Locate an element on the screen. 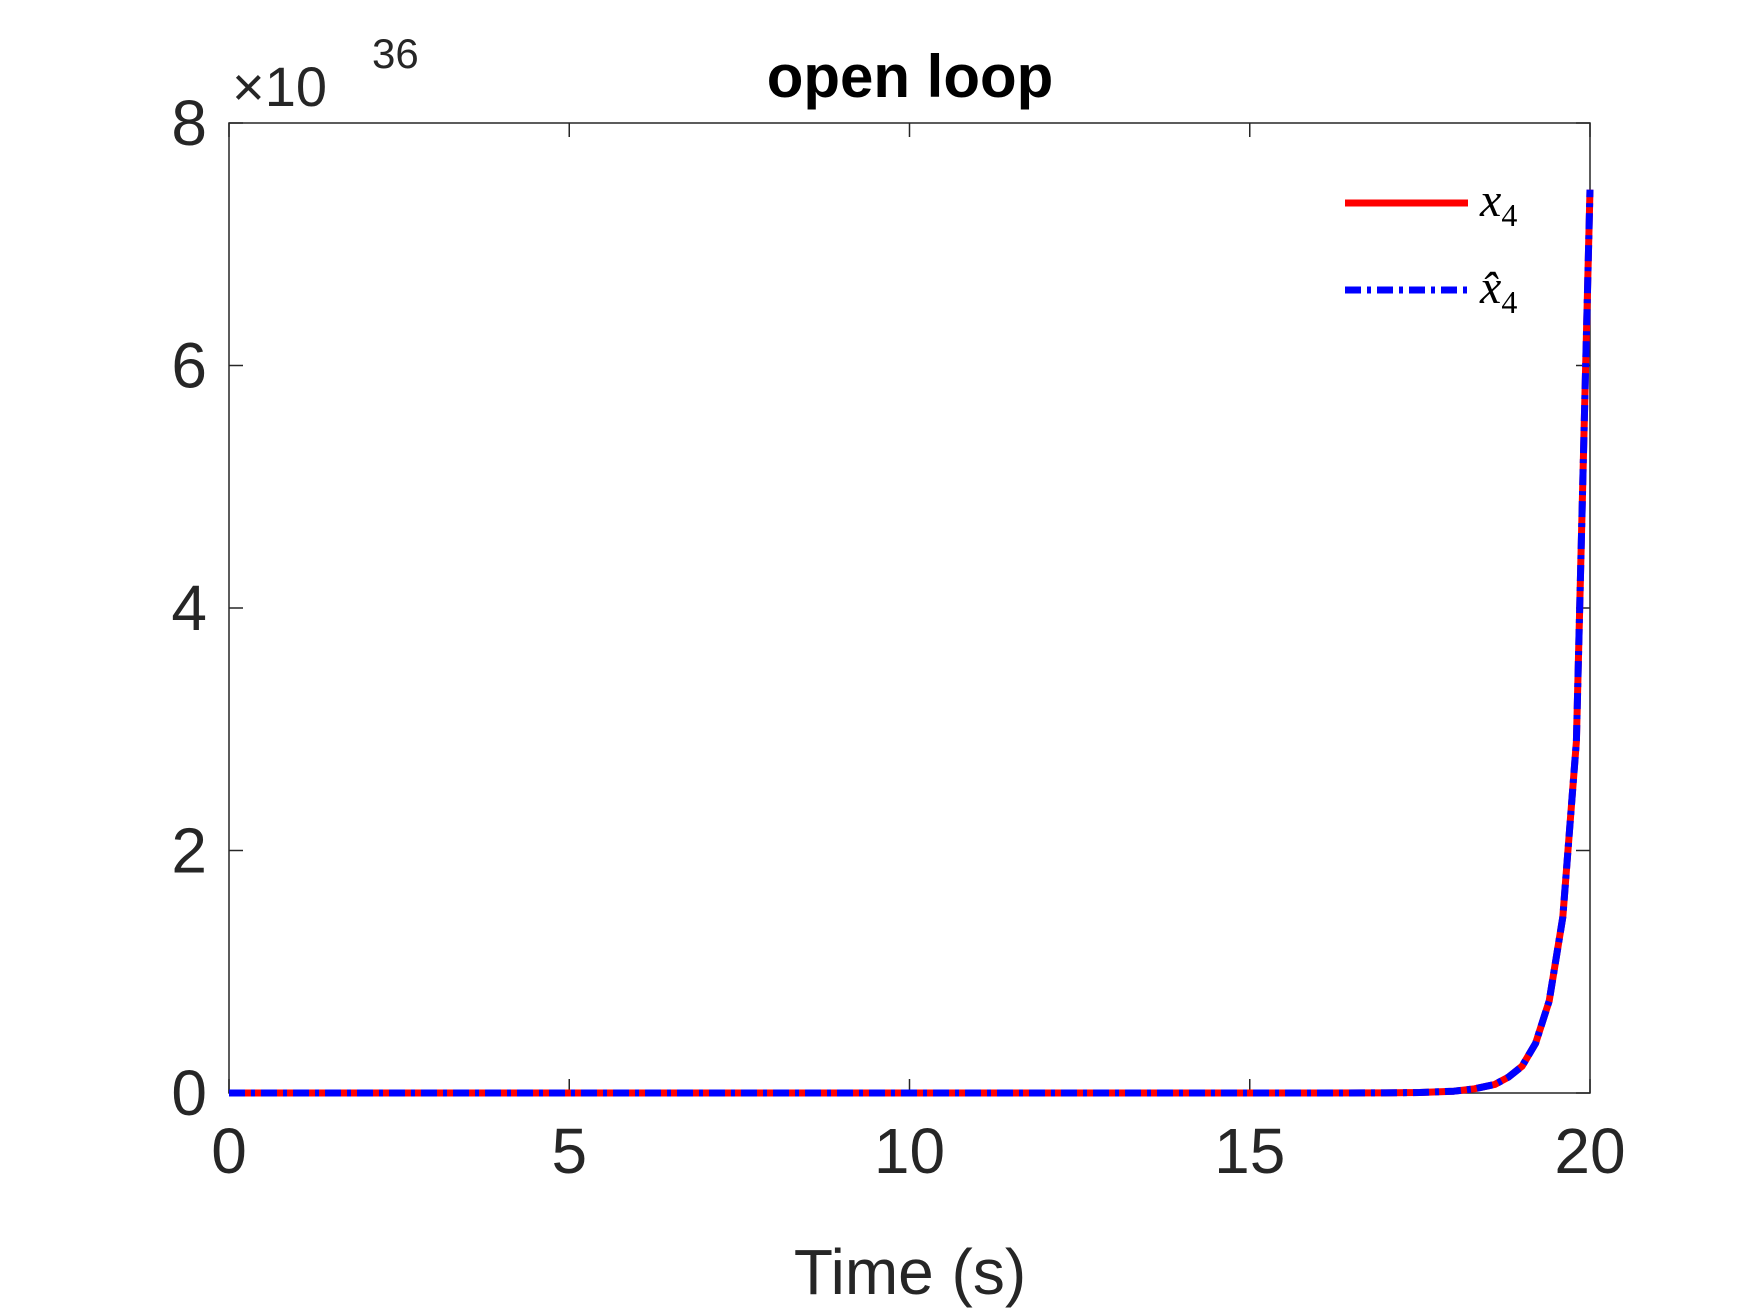  y-axis-multiplier: ×10 36 is located at coordinates (325, 74).